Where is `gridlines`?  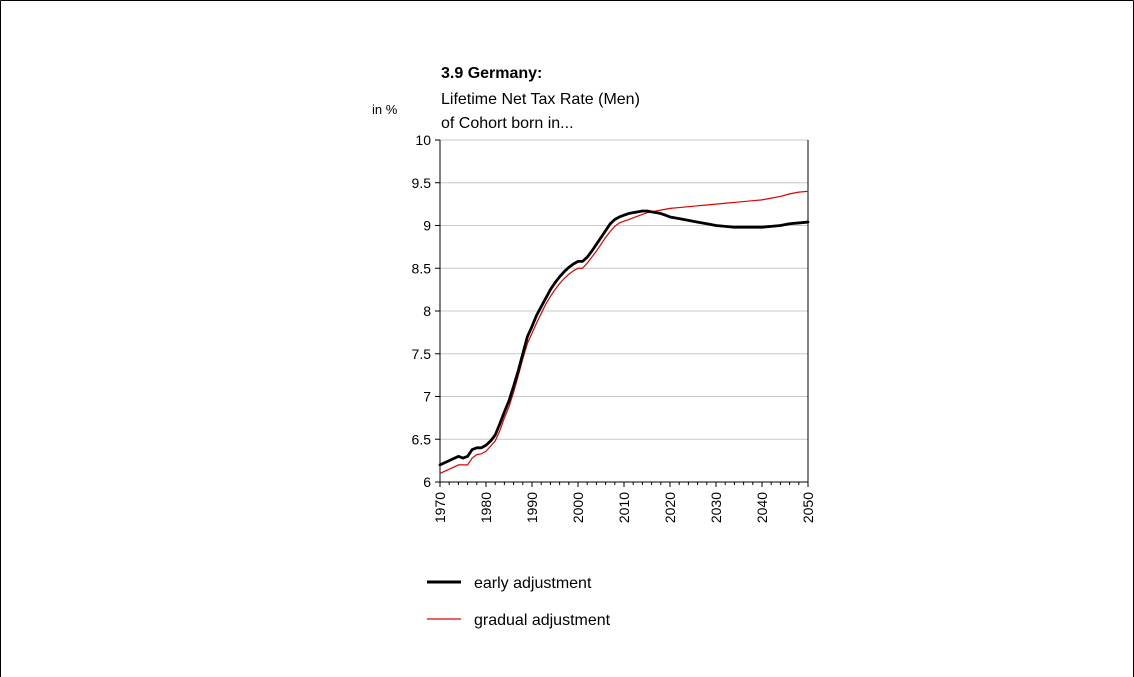 gridlines is located at coordinates (624, 289).